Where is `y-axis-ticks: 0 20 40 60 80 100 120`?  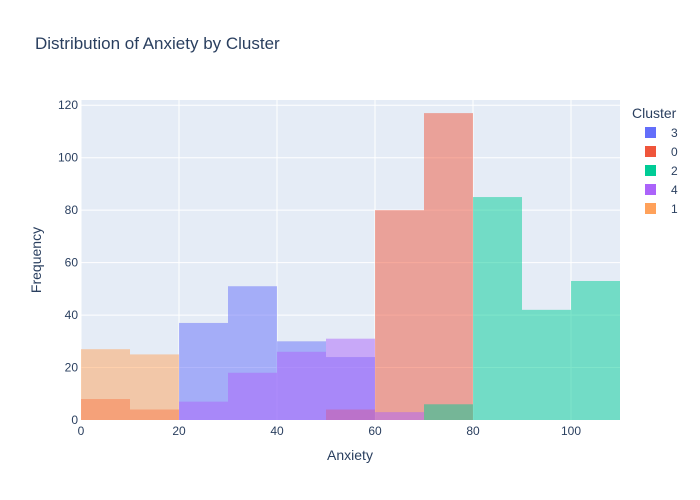 y-axis-ticks: 0 20 40 60 80 100 120 is located at coordinates (68, 262).